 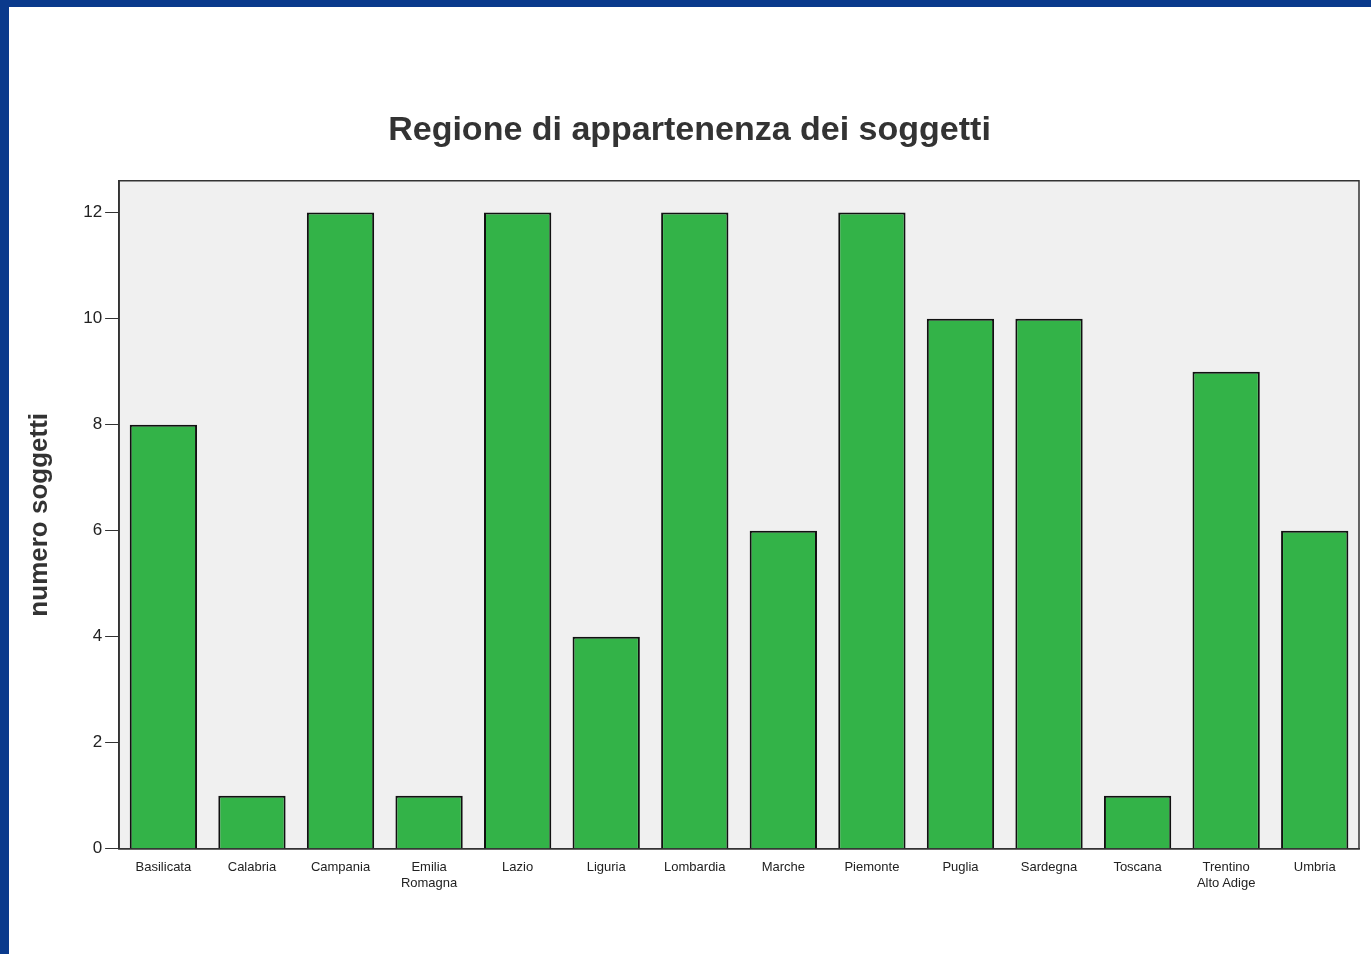 What do you see at coordinates (872, 867) in the screenshot?
I see `x-tick-label: Piemonte` at bounding box center [872, 867].